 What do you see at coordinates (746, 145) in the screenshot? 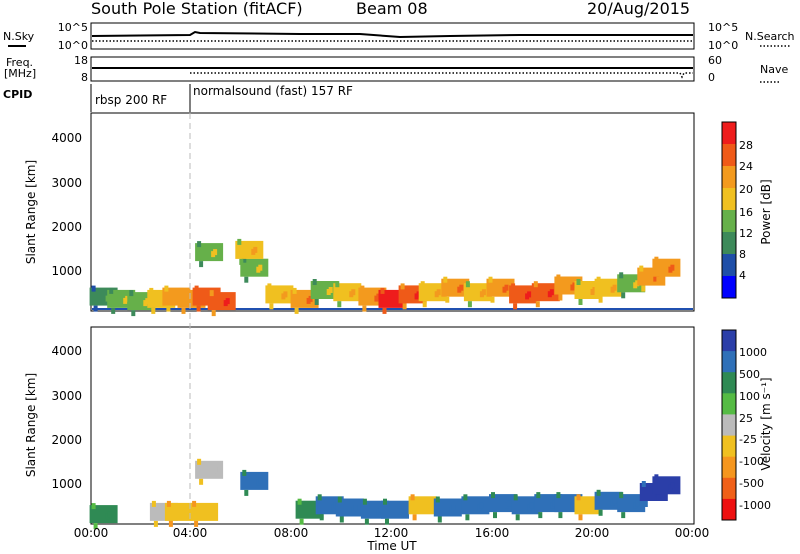
I see `power-cb-tick-28: 28` at bounding box center [746, 145].